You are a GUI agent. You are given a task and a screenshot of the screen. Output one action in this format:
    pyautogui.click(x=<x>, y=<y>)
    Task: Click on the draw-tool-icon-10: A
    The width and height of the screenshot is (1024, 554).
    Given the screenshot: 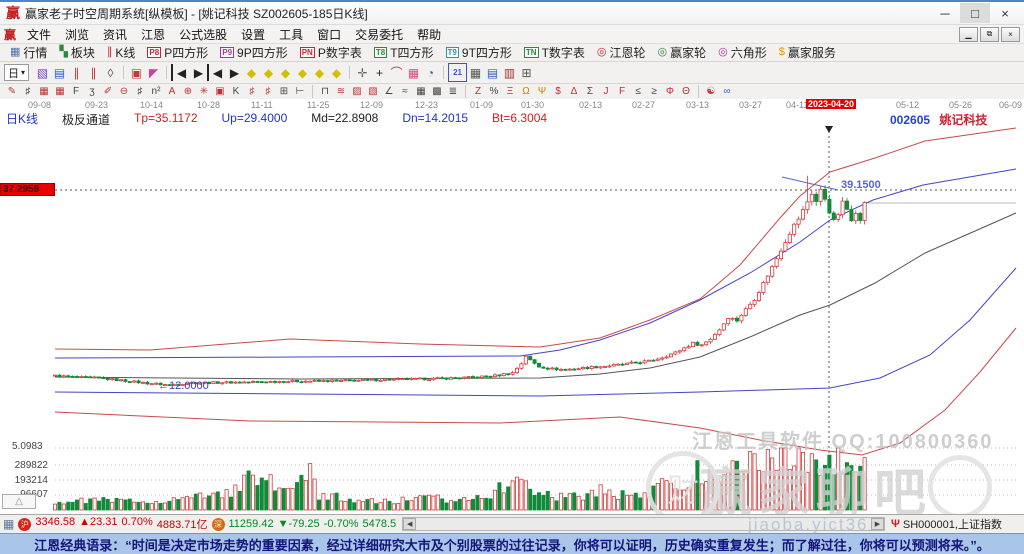 What is the action you would take?
    pyautogui.click(x=172, y=91)
    